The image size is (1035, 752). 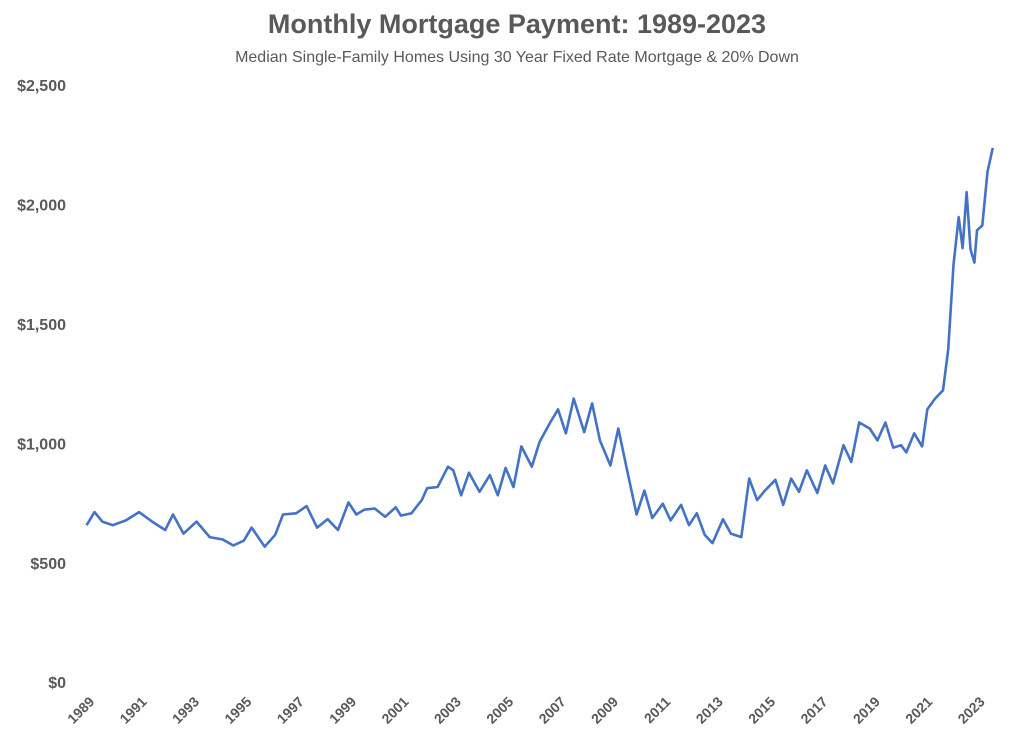 What do you see at coordinates (80, 709) in the screenshot?
I see `x-tick-label: 1989` at bounding box center [80, 709].